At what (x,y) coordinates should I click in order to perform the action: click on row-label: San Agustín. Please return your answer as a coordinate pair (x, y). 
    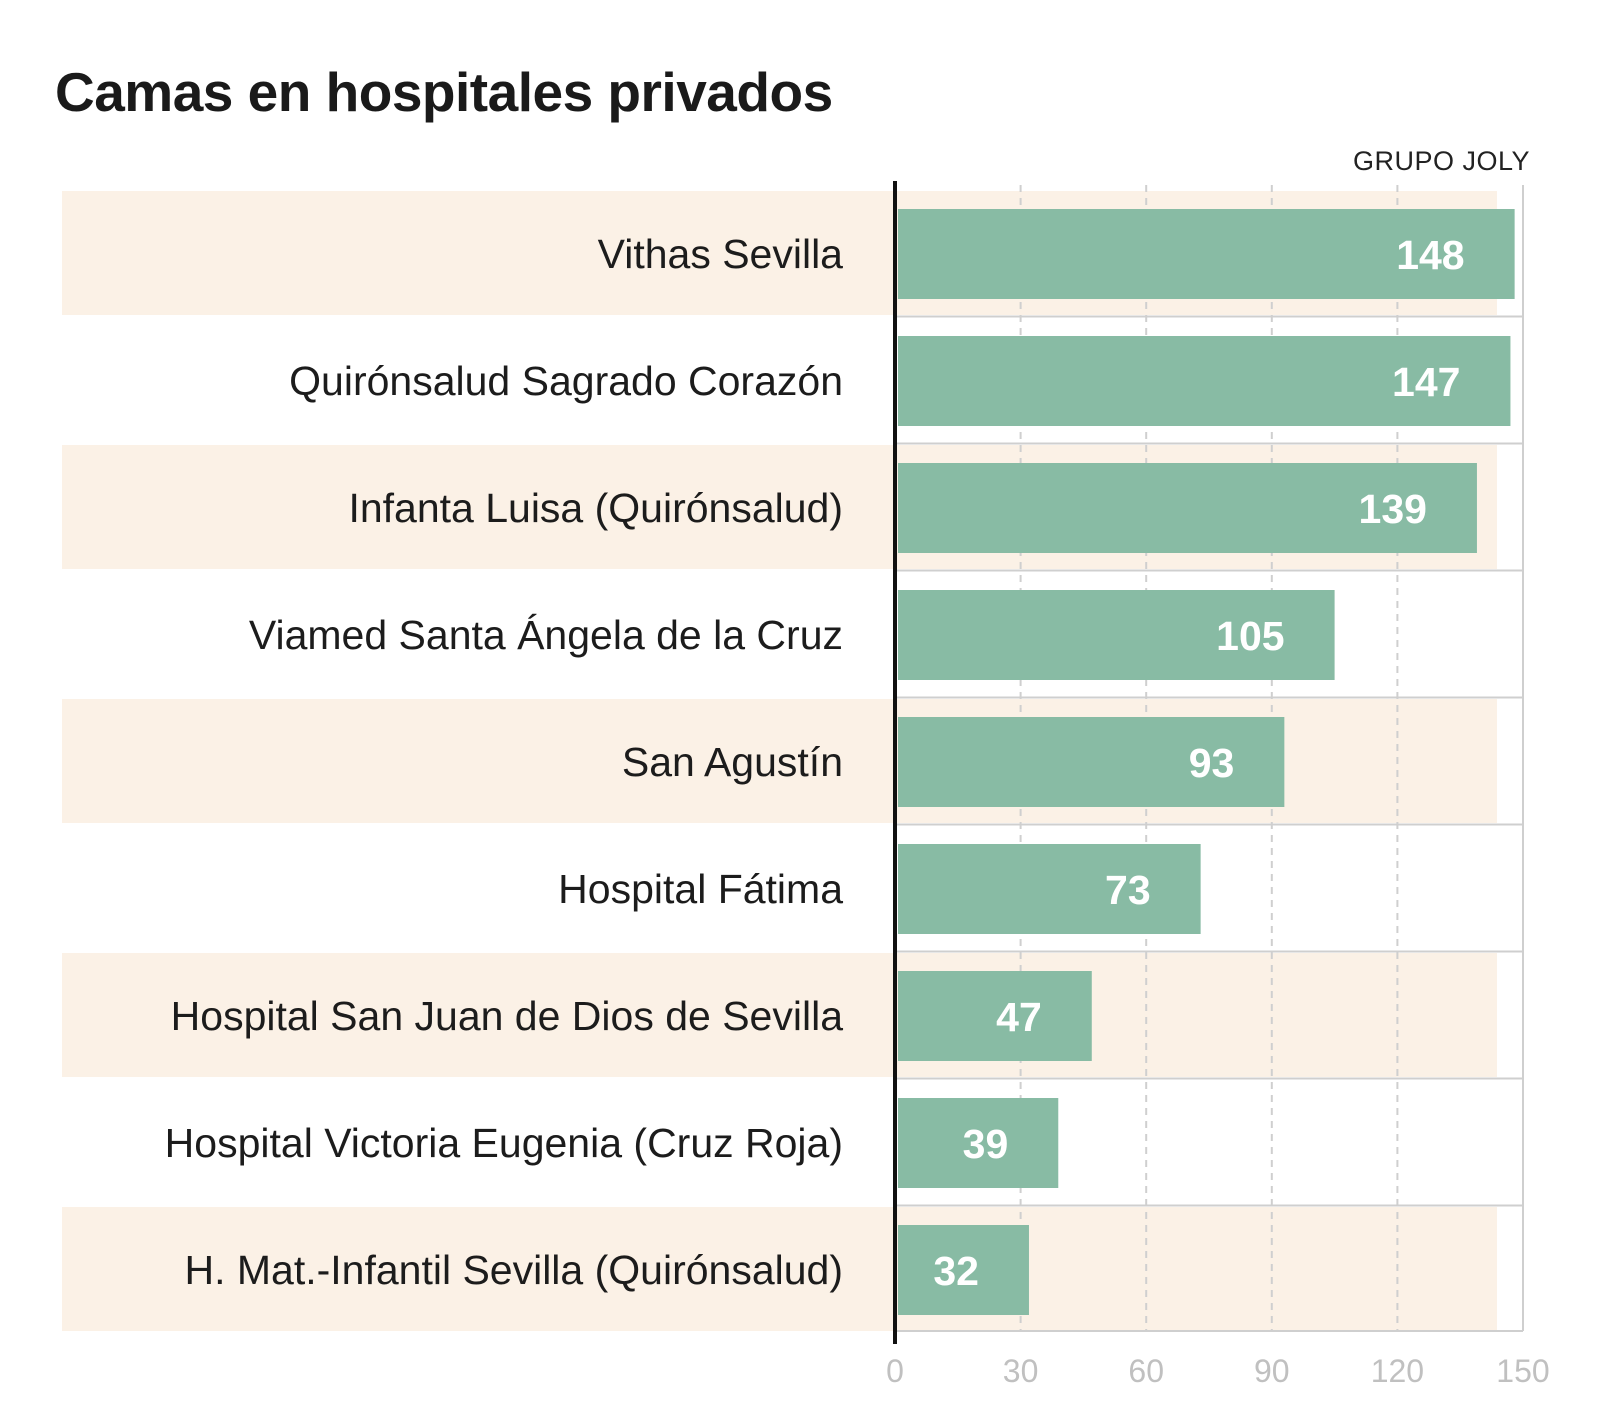
    Looking at the image, I should click on (732, 762).